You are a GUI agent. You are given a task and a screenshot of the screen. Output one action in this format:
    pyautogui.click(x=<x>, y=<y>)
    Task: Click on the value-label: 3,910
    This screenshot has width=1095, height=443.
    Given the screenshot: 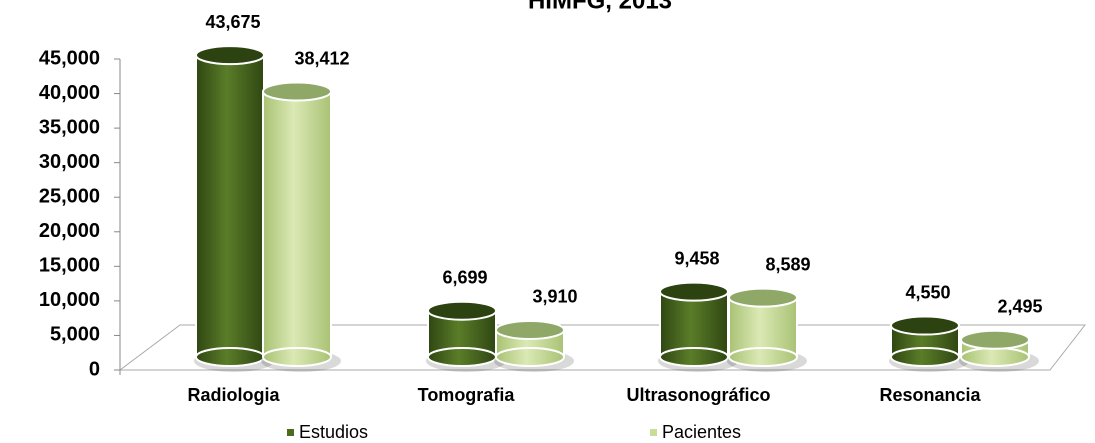 What is the action you would take?
    pyautogui.click(x=554, y=297)
    